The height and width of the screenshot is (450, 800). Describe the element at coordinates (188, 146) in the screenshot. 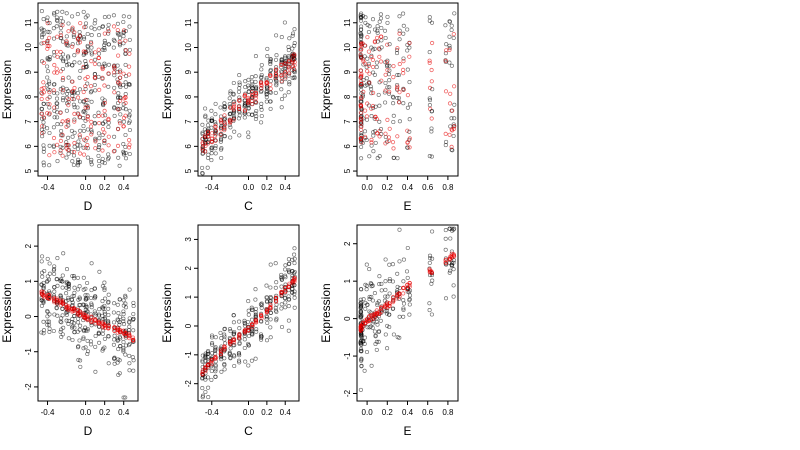

I see `y-tick-label: 6` at that location.